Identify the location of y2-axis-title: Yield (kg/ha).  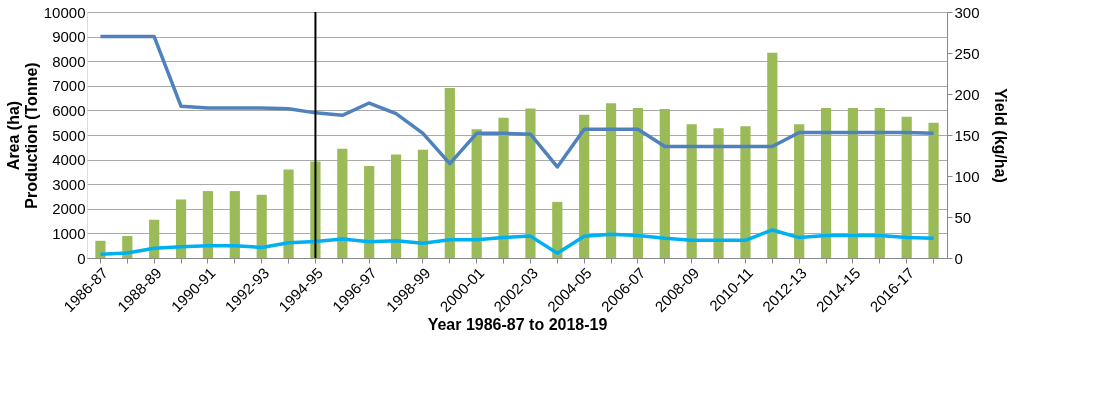
(1000, 135).